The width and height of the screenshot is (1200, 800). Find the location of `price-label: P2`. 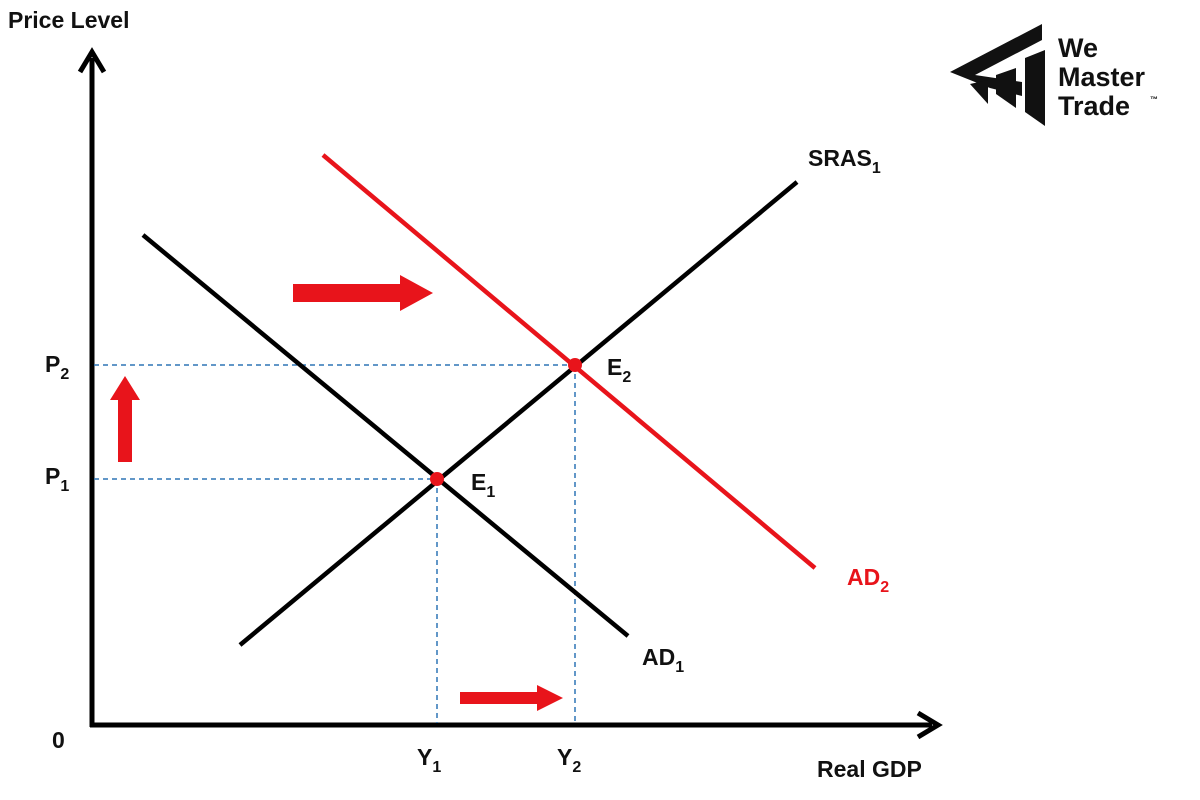

price-label: P2 is located at coordinates (57, 367).